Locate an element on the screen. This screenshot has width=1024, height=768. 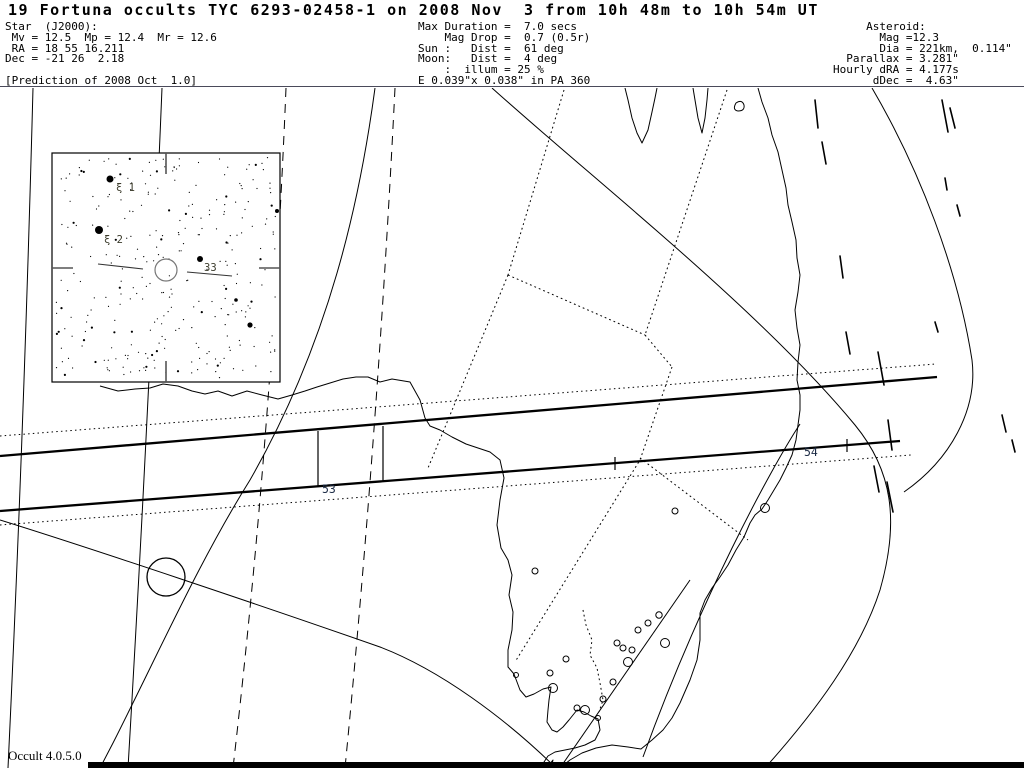
island-fragments is located at coordinates (915, 306).